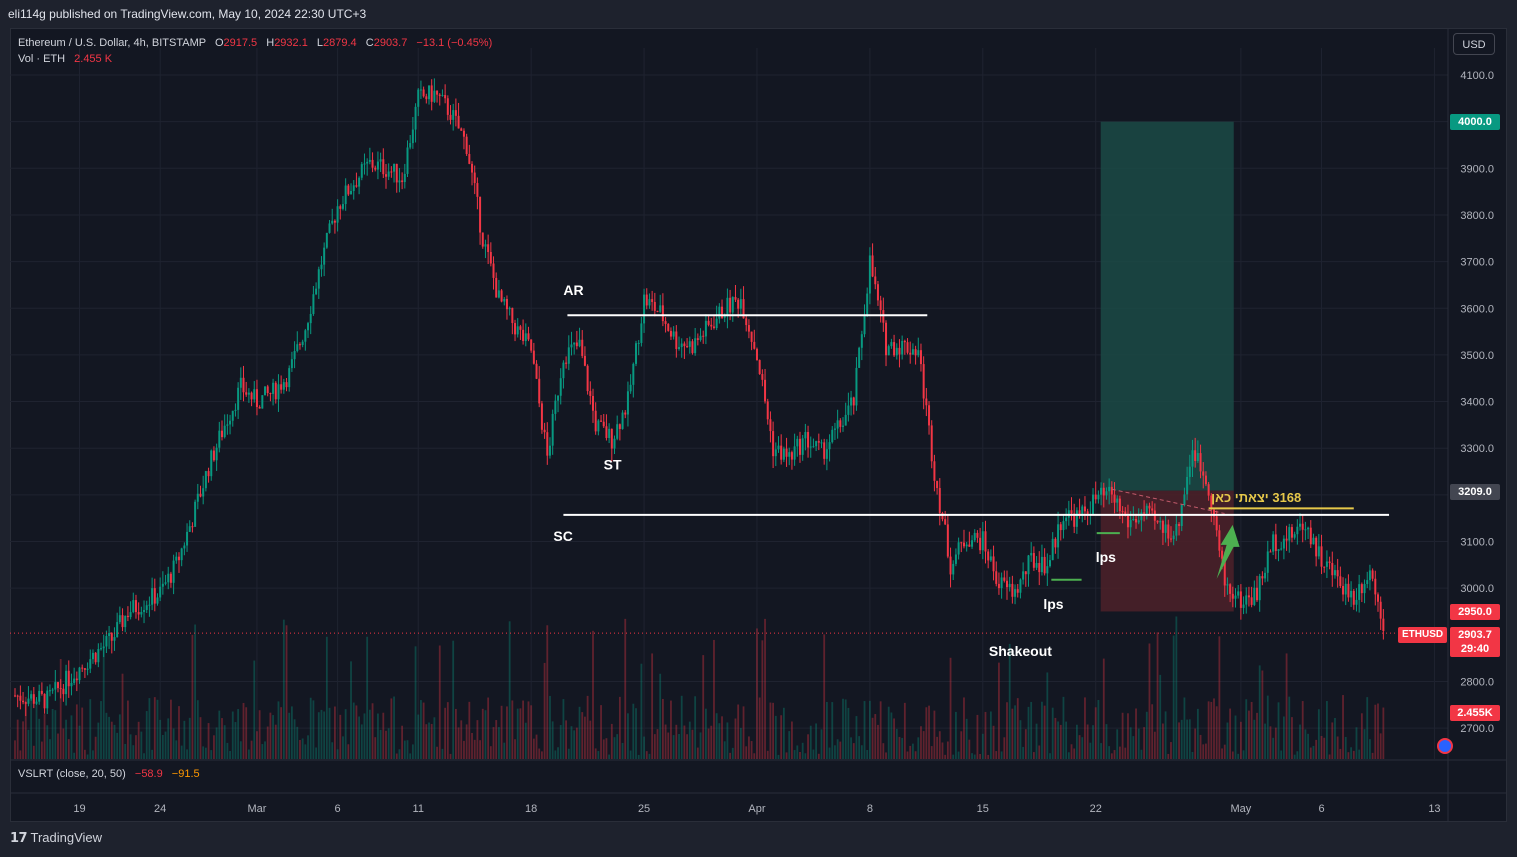 This screenshot has height=857, width=1517. I want to click on events-flag-icon, so click(1445, 746).